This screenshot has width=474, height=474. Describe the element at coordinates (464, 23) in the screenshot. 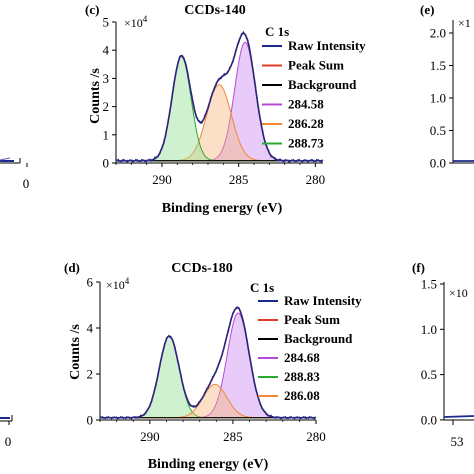

I see `right-top-y-multiplier: ×1` at that location.